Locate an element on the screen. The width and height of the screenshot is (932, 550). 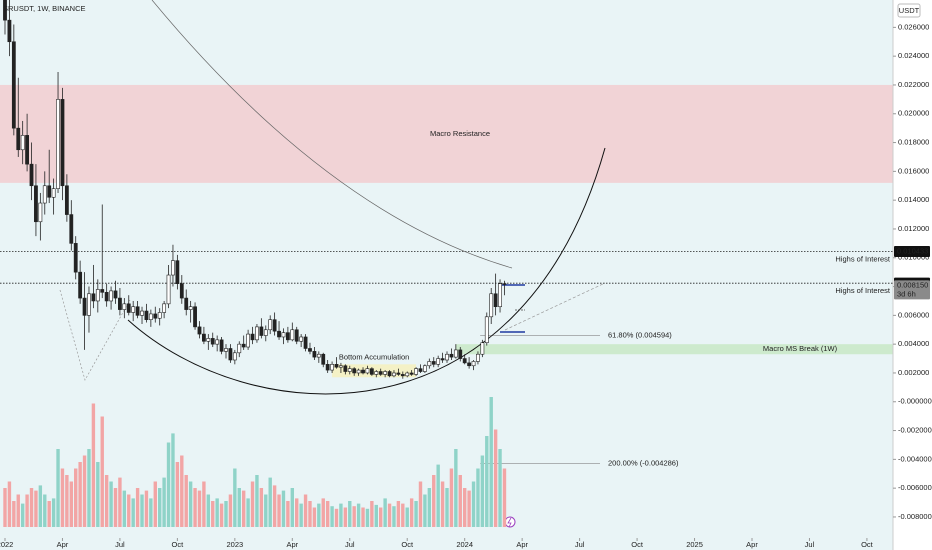
y-tick-label: 0.022000 is located at coordinates (913, 84).